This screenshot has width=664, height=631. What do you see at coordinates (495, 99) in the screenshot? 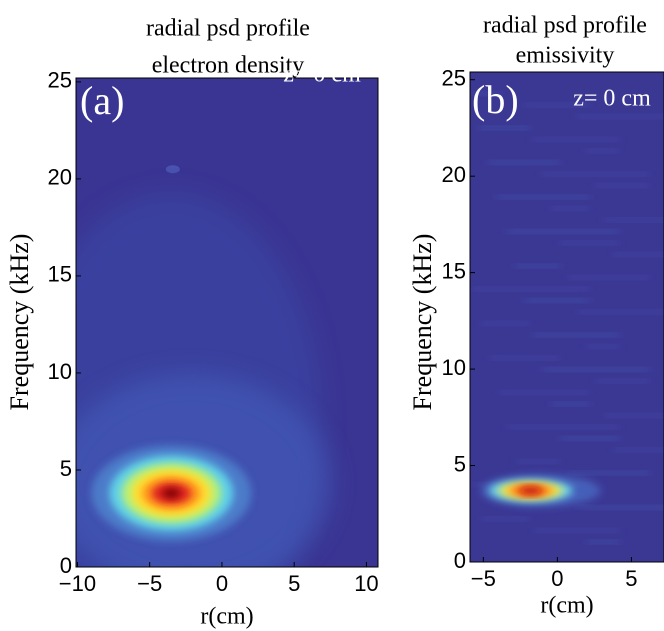
I see `panel-label: (b)` at bounding box center [495, 99].